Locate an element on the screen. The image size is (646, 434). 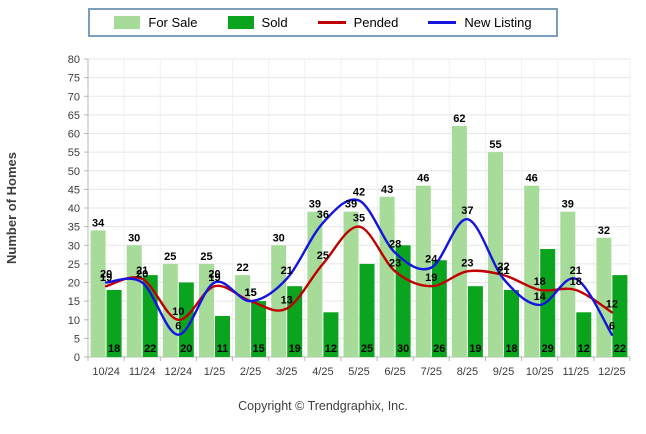
legend-label-pended: Pended is located at coordinates (376, 22).